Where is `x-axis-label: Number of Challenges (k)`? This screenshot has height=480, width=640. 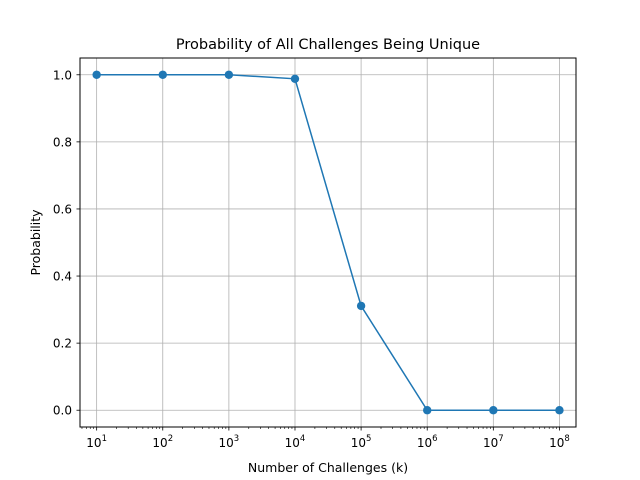 x-axis-label: Number of Challenges (k) is located at coordinates (328, 467).